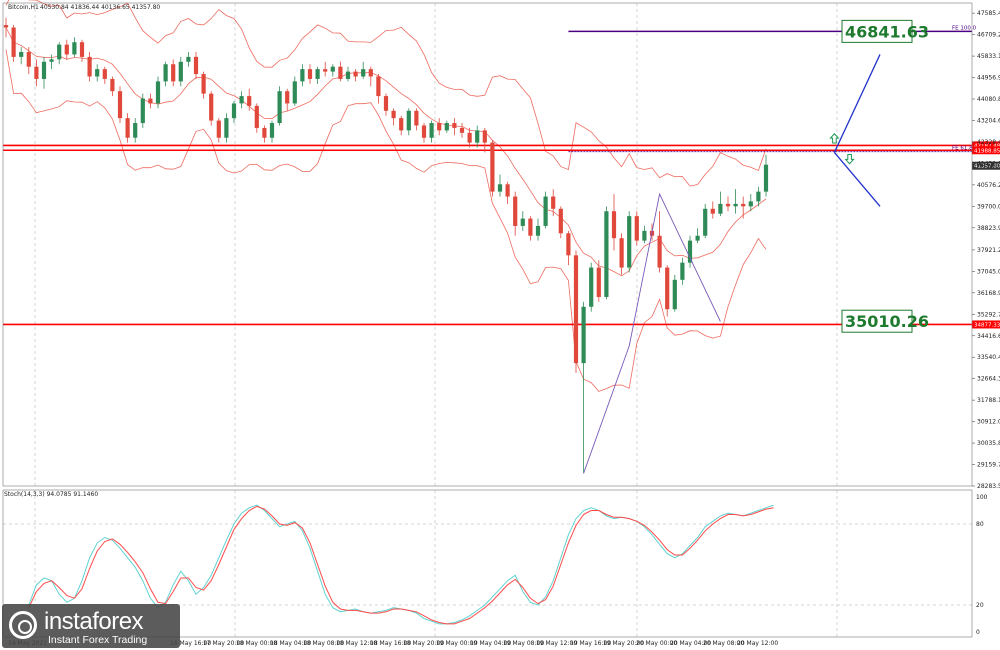  What do you see at coordinates (94, 621) in the screenshot?
I see `brand-name: instaforex` at bounding box center [94, 621].